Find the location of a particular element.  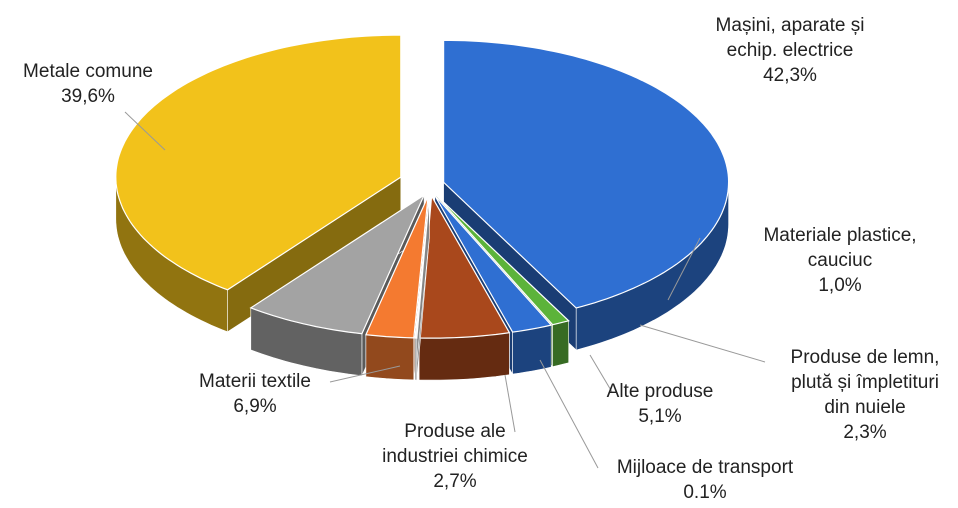

slice-value-label: 5,1% is located at coordinates (659, 416).